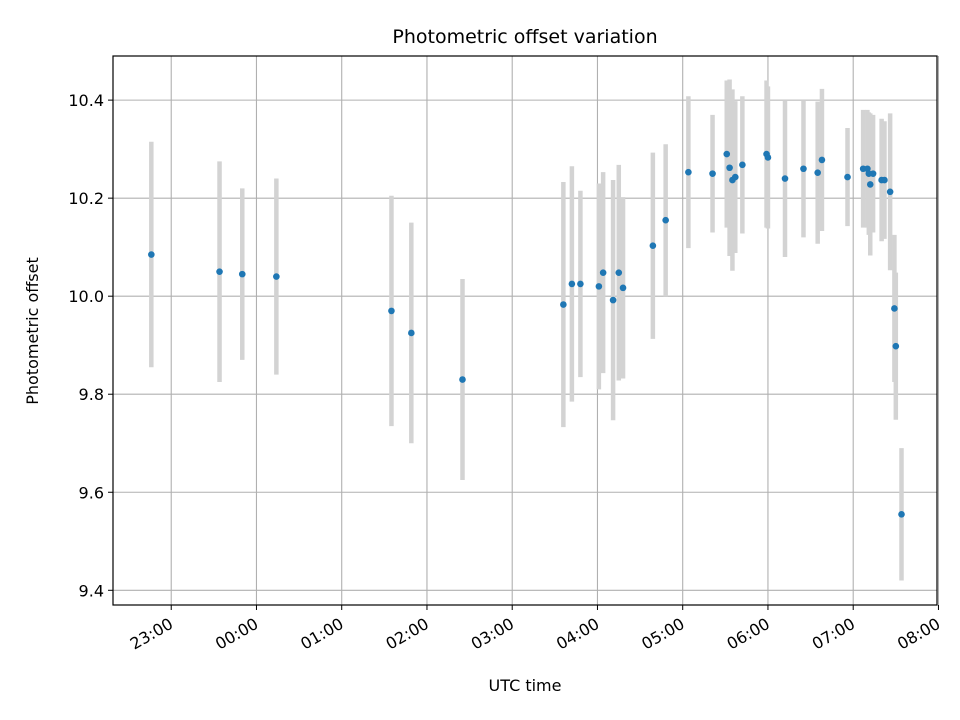 This screenshot has height=720, width=960. What do you see at coordinates (86, 296) in the screenshot?
I see `y-tick-label: 10.0` at bounding box center [86, 296].